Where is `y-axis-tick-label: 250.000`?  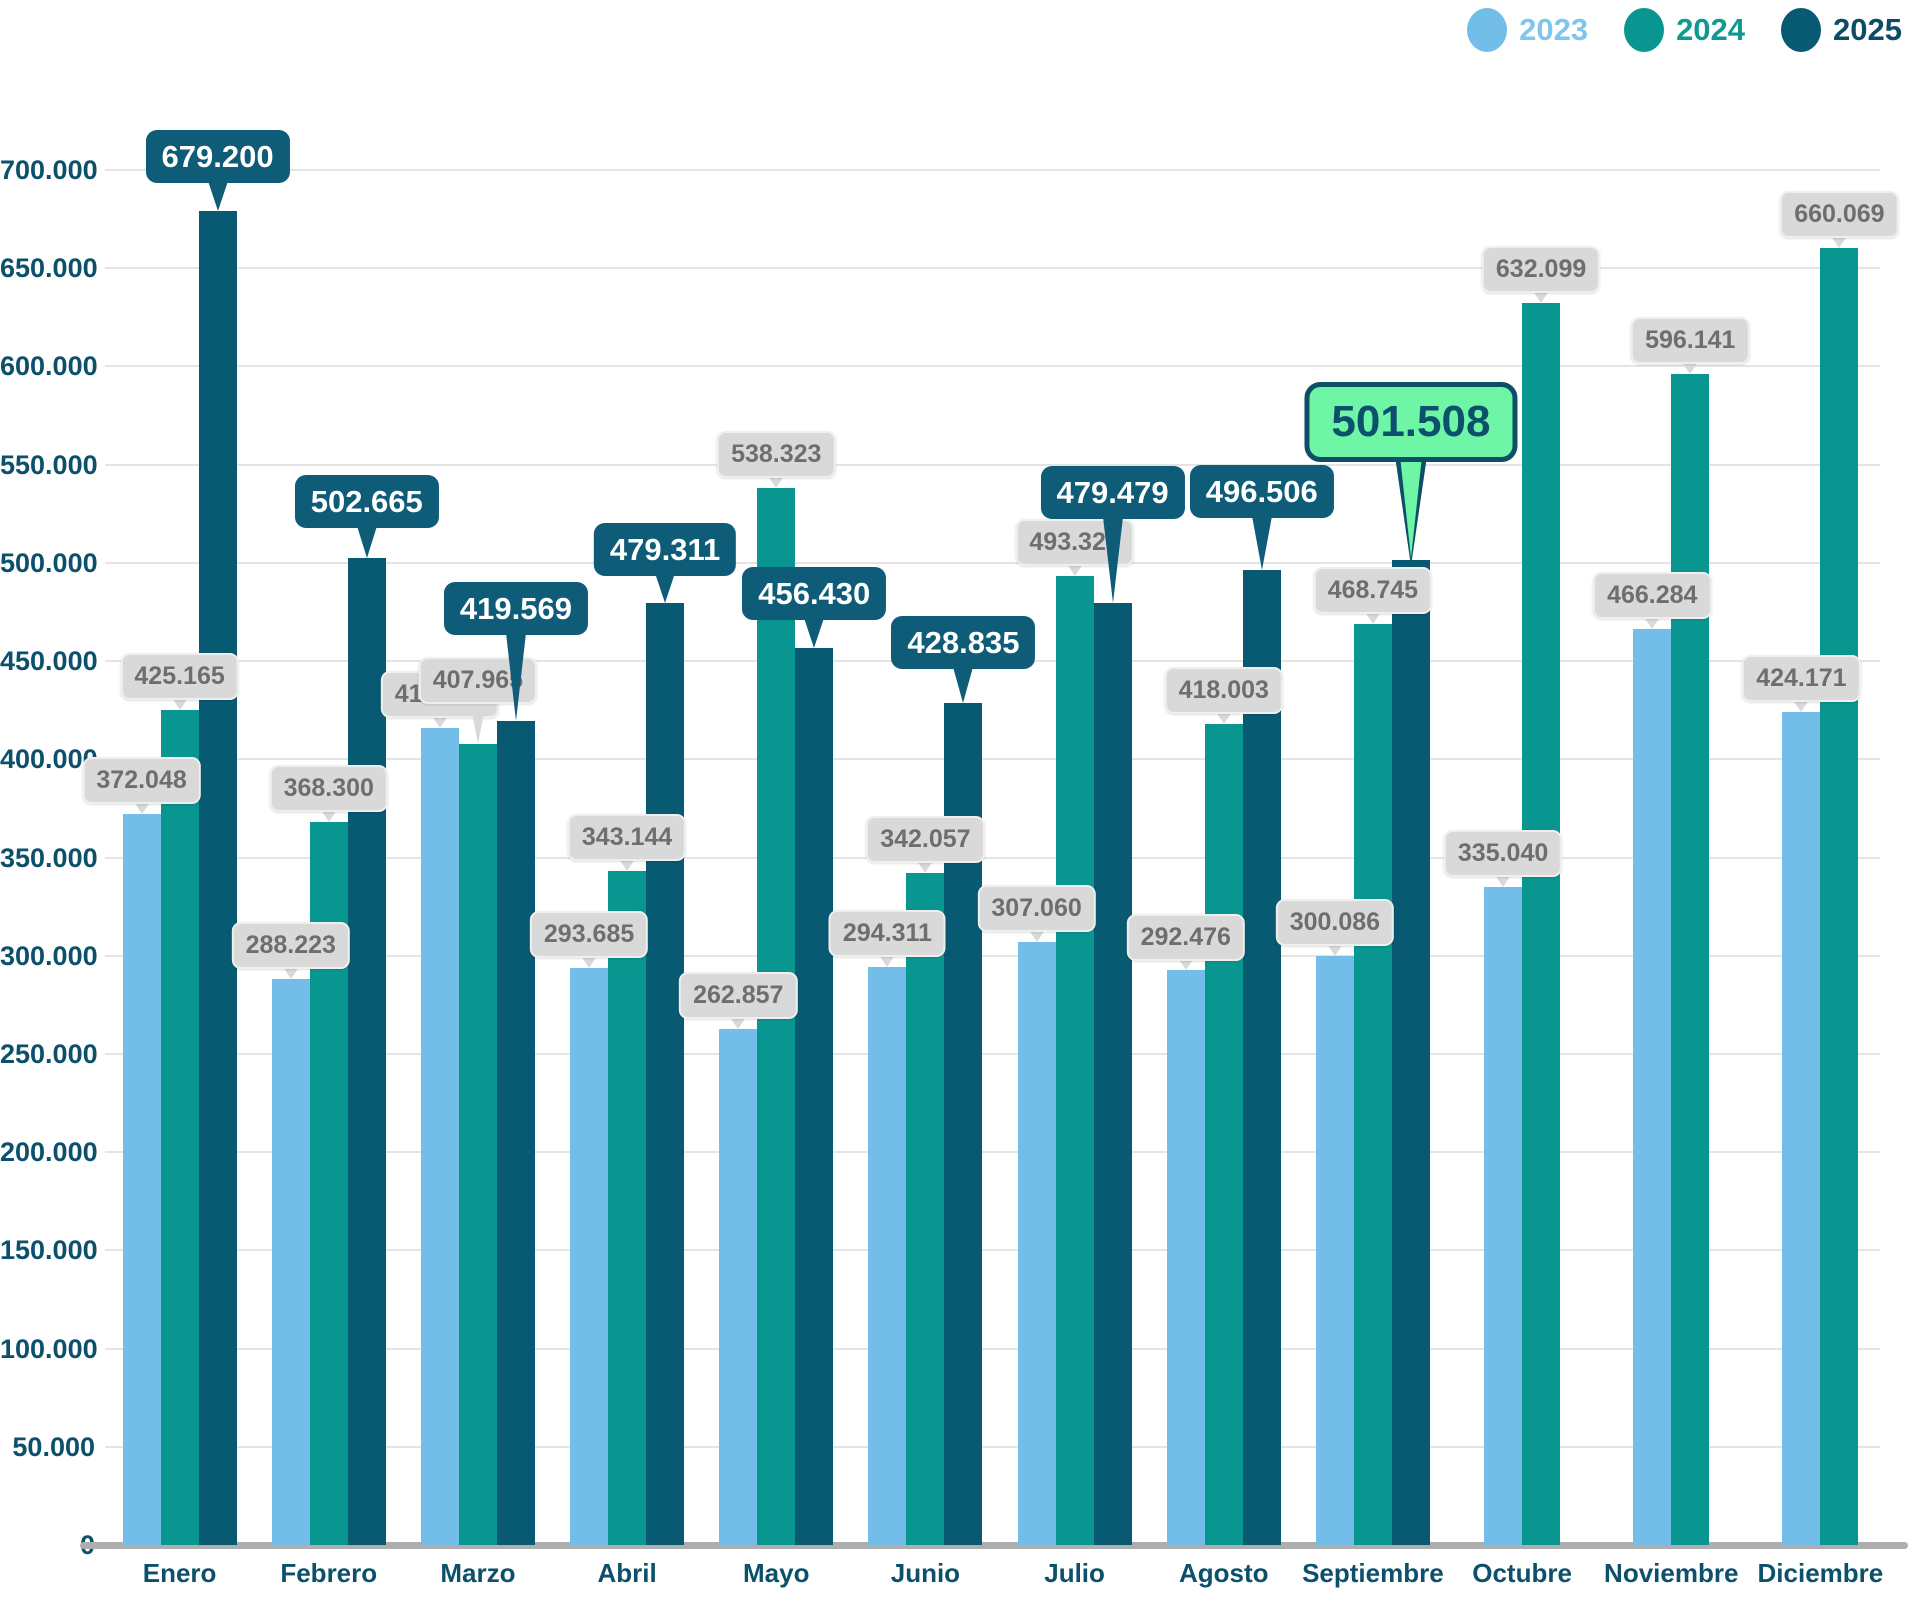
y-axis-tick-label: 250.000 is located at coordinates (49, 1053).